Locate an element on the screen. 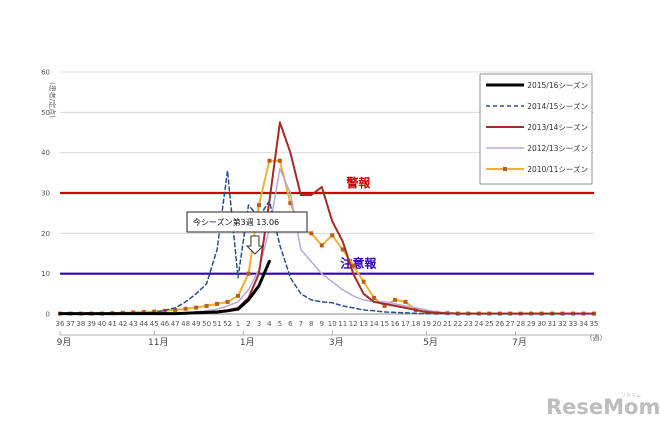 The height and width of the screenshot is (428, 660). x-tick-label: 34 is located at coordinates (583, 324).